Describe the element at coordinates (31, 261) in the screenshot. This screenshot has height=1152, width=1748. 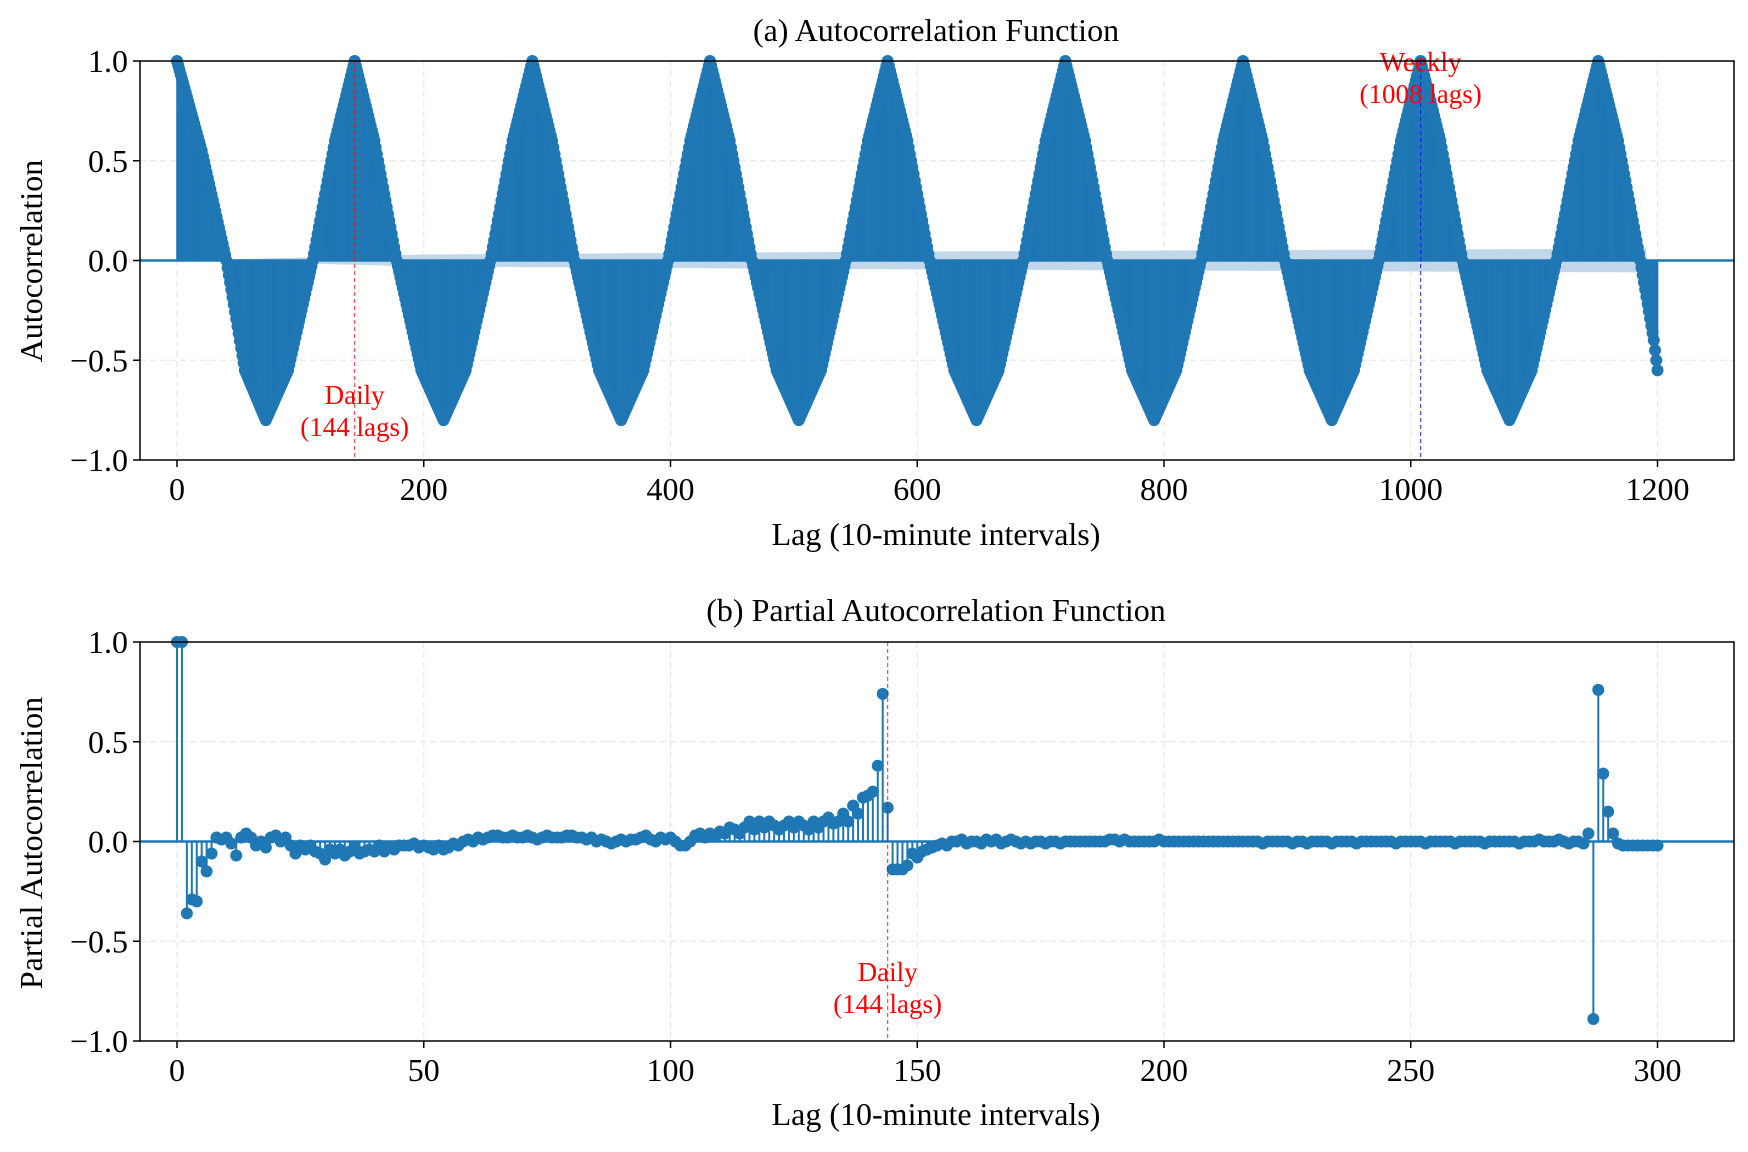
I see `acf-ylabel: Autocorrelation` at that location.